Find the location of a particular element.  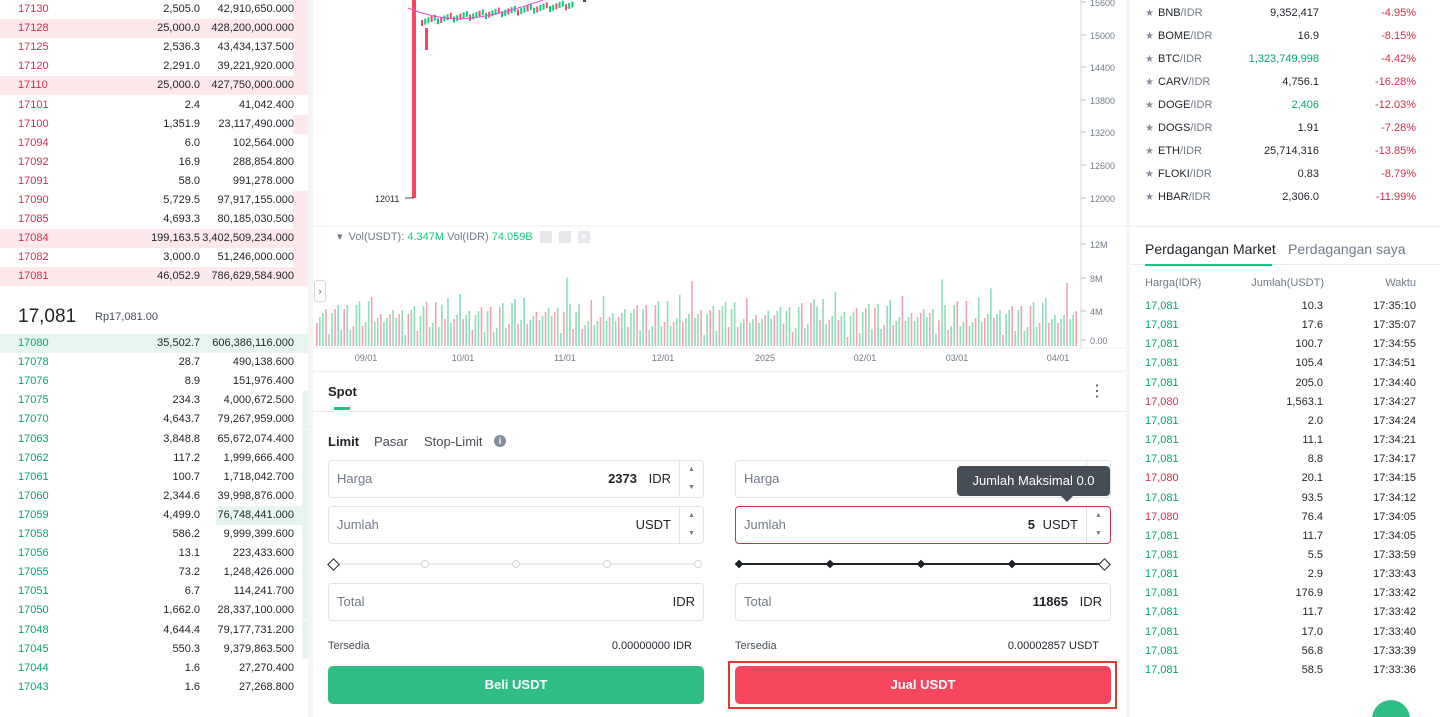

sell-percent-slider is located at coordinates (922, 564).